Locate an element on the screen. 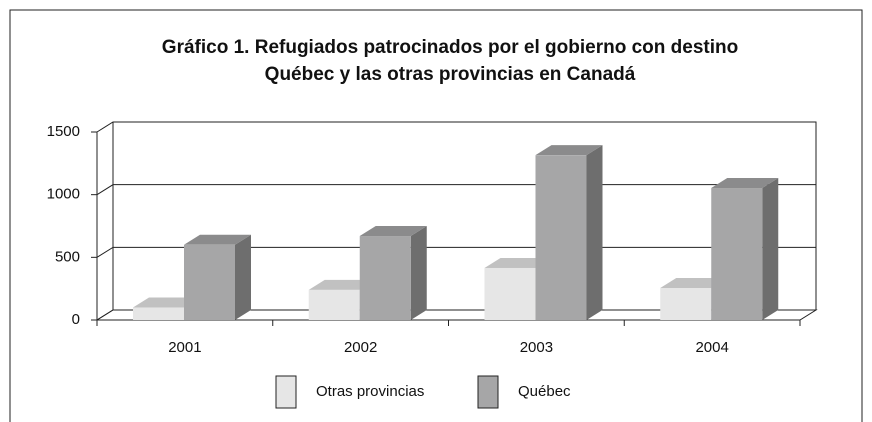 The width and height of the screenshot is (872, 422). y-tick-label: 0 is located at coordinates (76, 319).